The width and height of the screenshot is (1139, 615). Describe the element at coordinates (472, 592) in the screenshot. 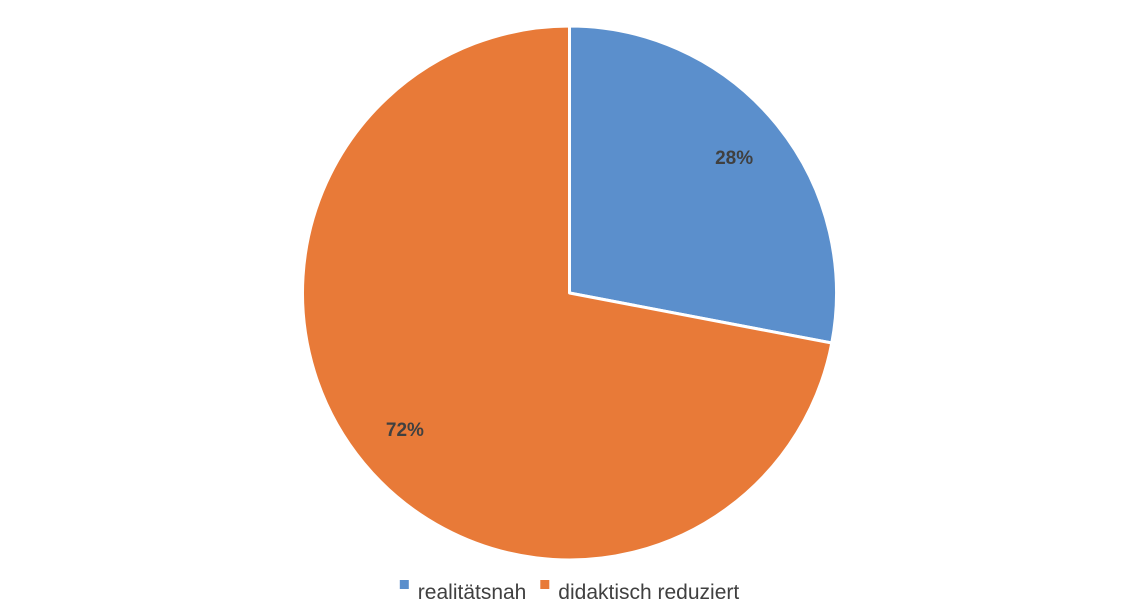

I see `legend-label-1: realitätsnah` at that location.